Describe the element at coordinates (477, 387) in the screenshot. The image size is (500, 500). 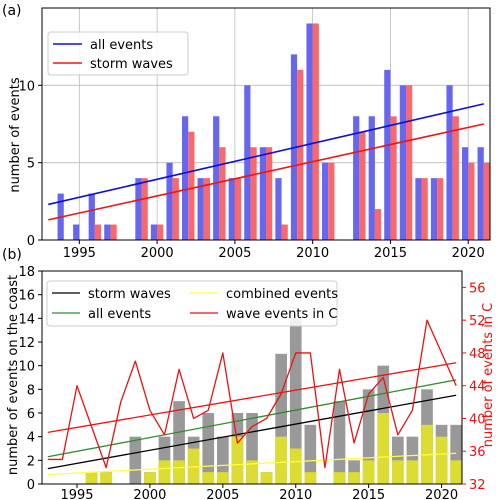
I see `y-right-tick-label: 44` at that location.